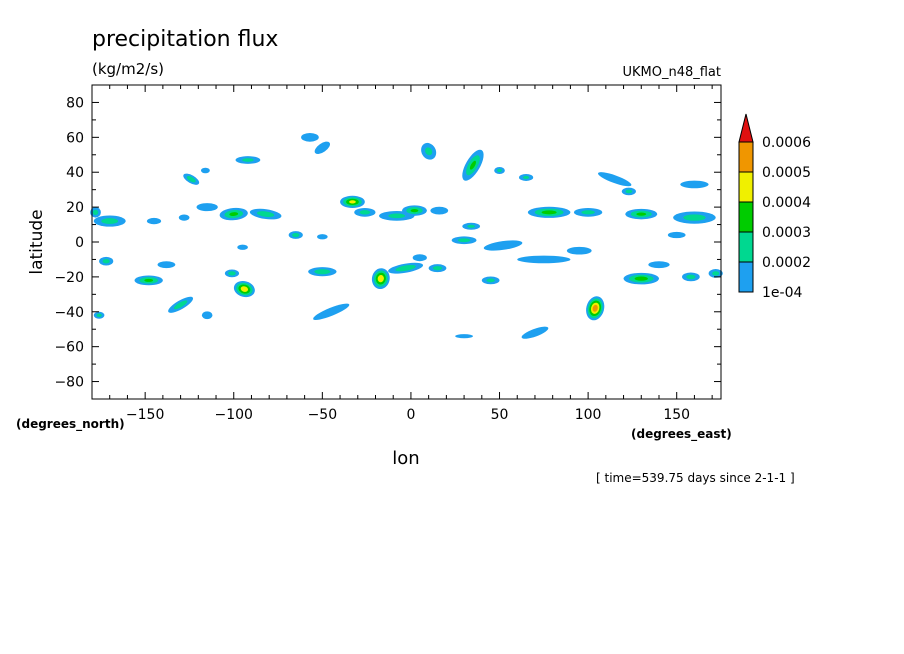 Image resolution: width=904 pixels, height=654 pixels. I want to click on x-tick-label: 0, so click(410, 415).